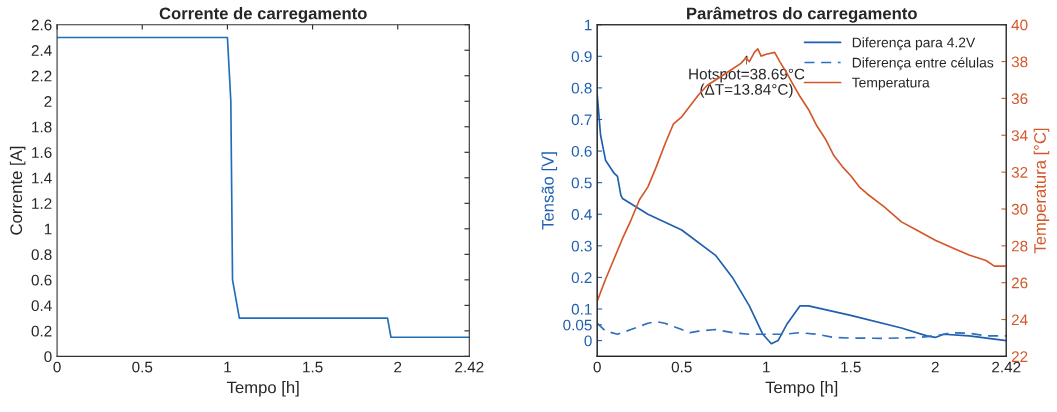  Describe the element at coordinates (41, 25) in the screenshot. I see `y-tick-label: 2.6` at that location.